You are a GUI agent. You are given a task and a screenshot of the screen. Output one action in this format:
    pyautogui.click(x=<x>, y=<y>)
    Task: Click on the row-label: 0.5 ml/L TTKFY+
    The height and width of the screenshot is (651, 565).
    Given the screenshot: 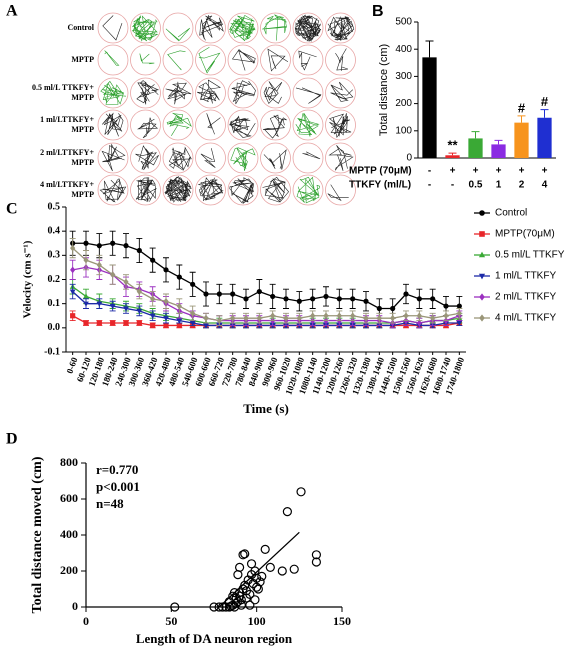 What is the action you would take?
    pyautogui.click(x=63, y=87)
    